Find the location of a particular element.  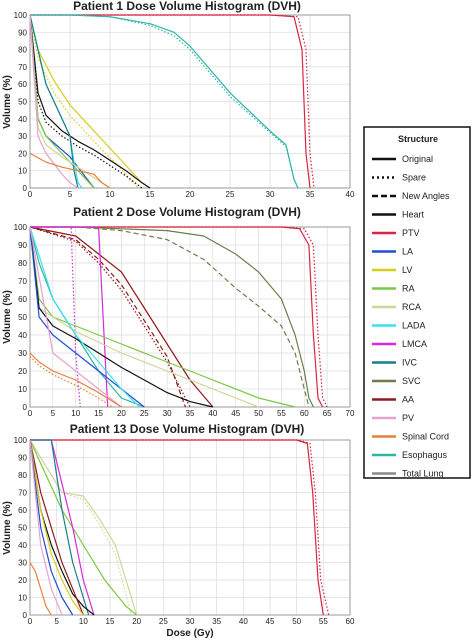

x-tick-label: 15 is located at coordinates (110, 621).